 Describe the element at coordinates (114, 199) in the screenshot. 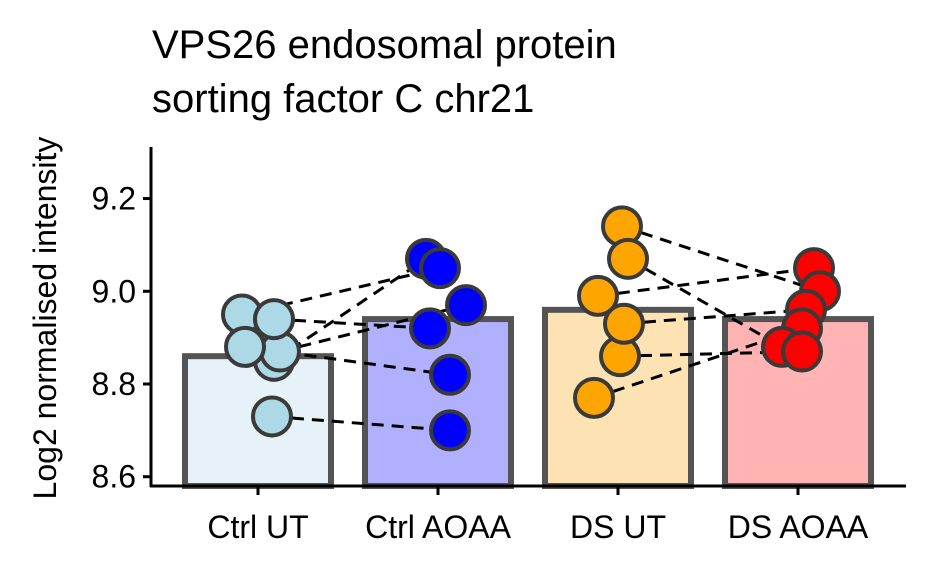

I see `y-tick-label: 9.2` at that location.